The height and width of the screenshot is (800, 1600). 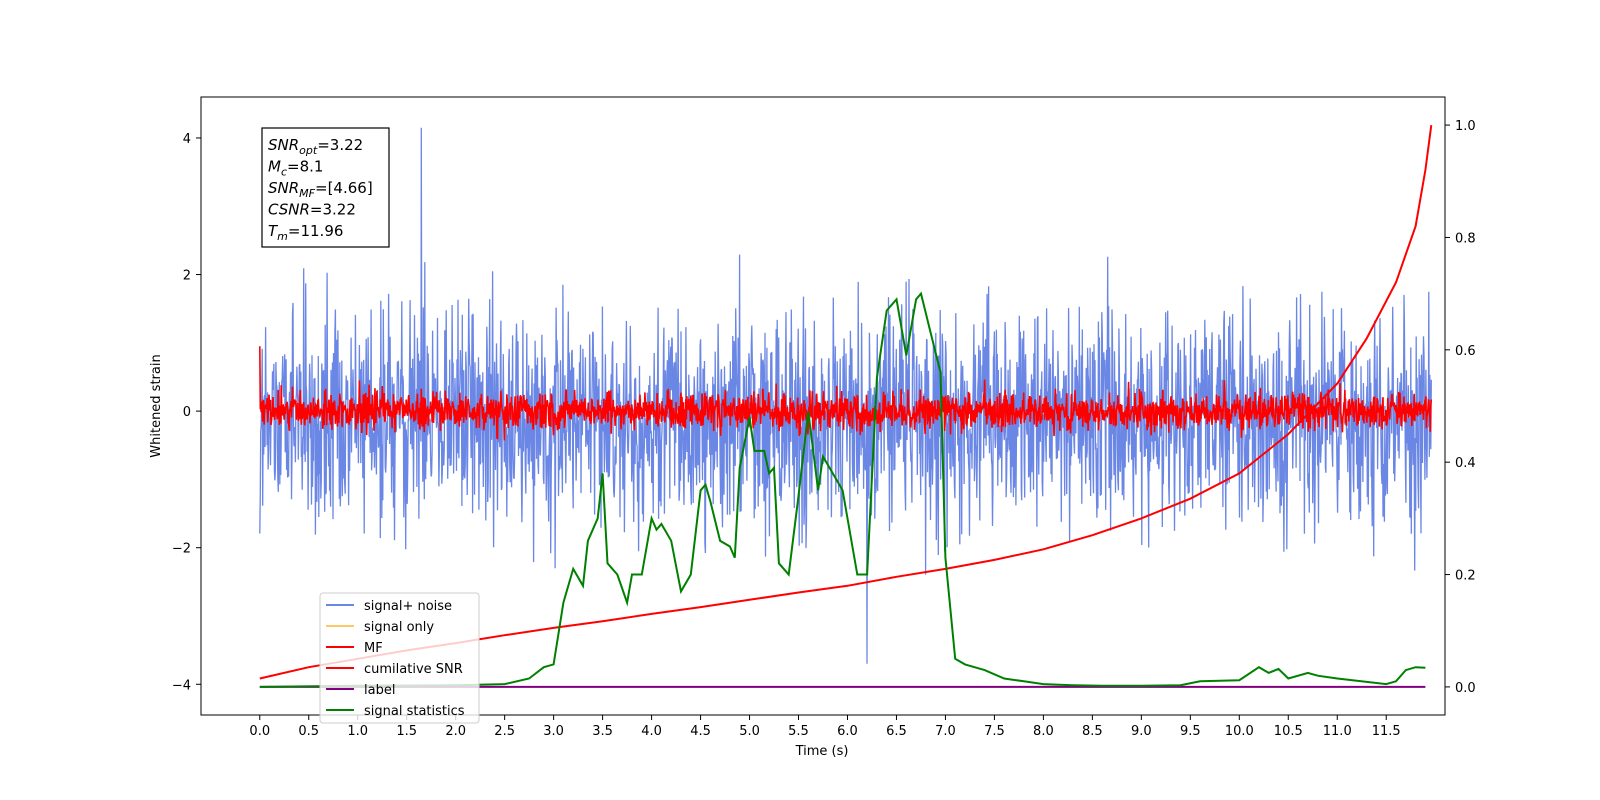 What do you see at coordinates (316, 231) in the screenshot?
I see `annotation-value: =11.96` at bounding box center [316, 231].